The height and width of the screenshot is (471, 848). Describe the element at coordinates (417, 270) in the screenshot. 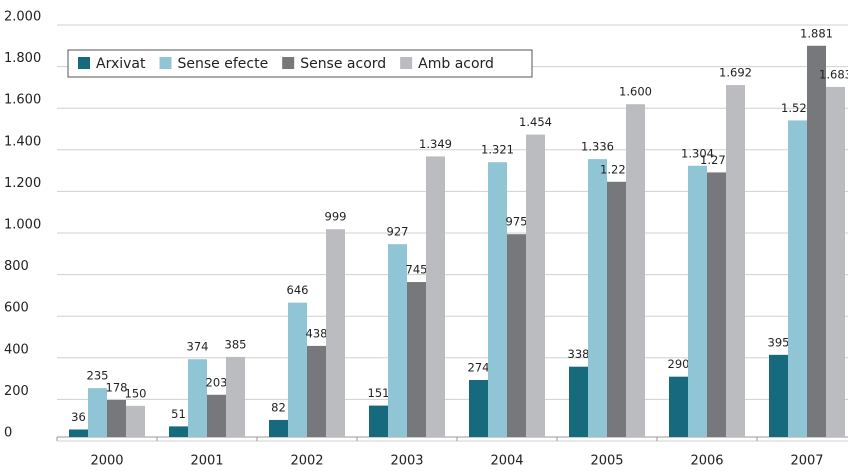

I see `value-label: 745` at that location.